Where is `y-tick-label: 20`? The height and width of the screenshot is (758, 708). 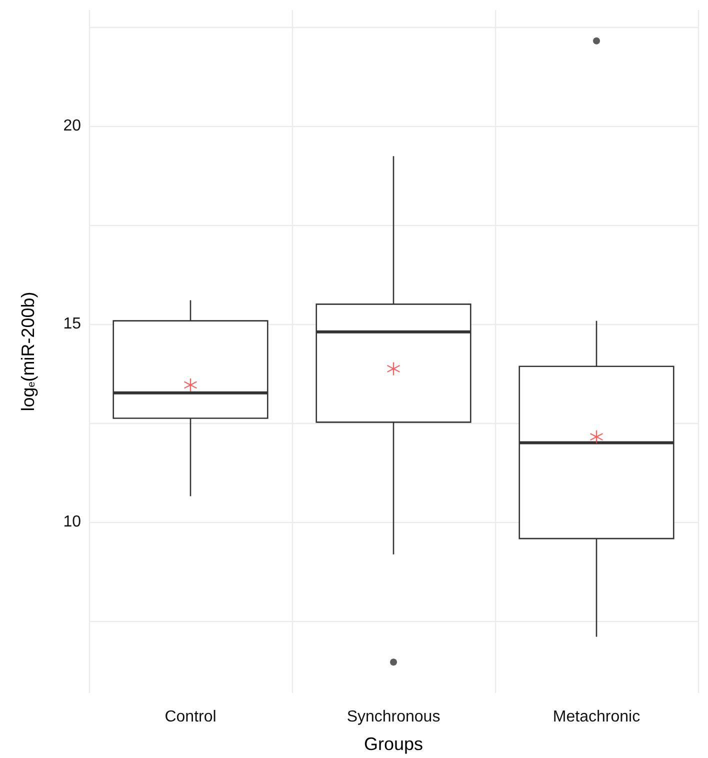
y-tick-label: 20 is located at coordinates (72, 126).